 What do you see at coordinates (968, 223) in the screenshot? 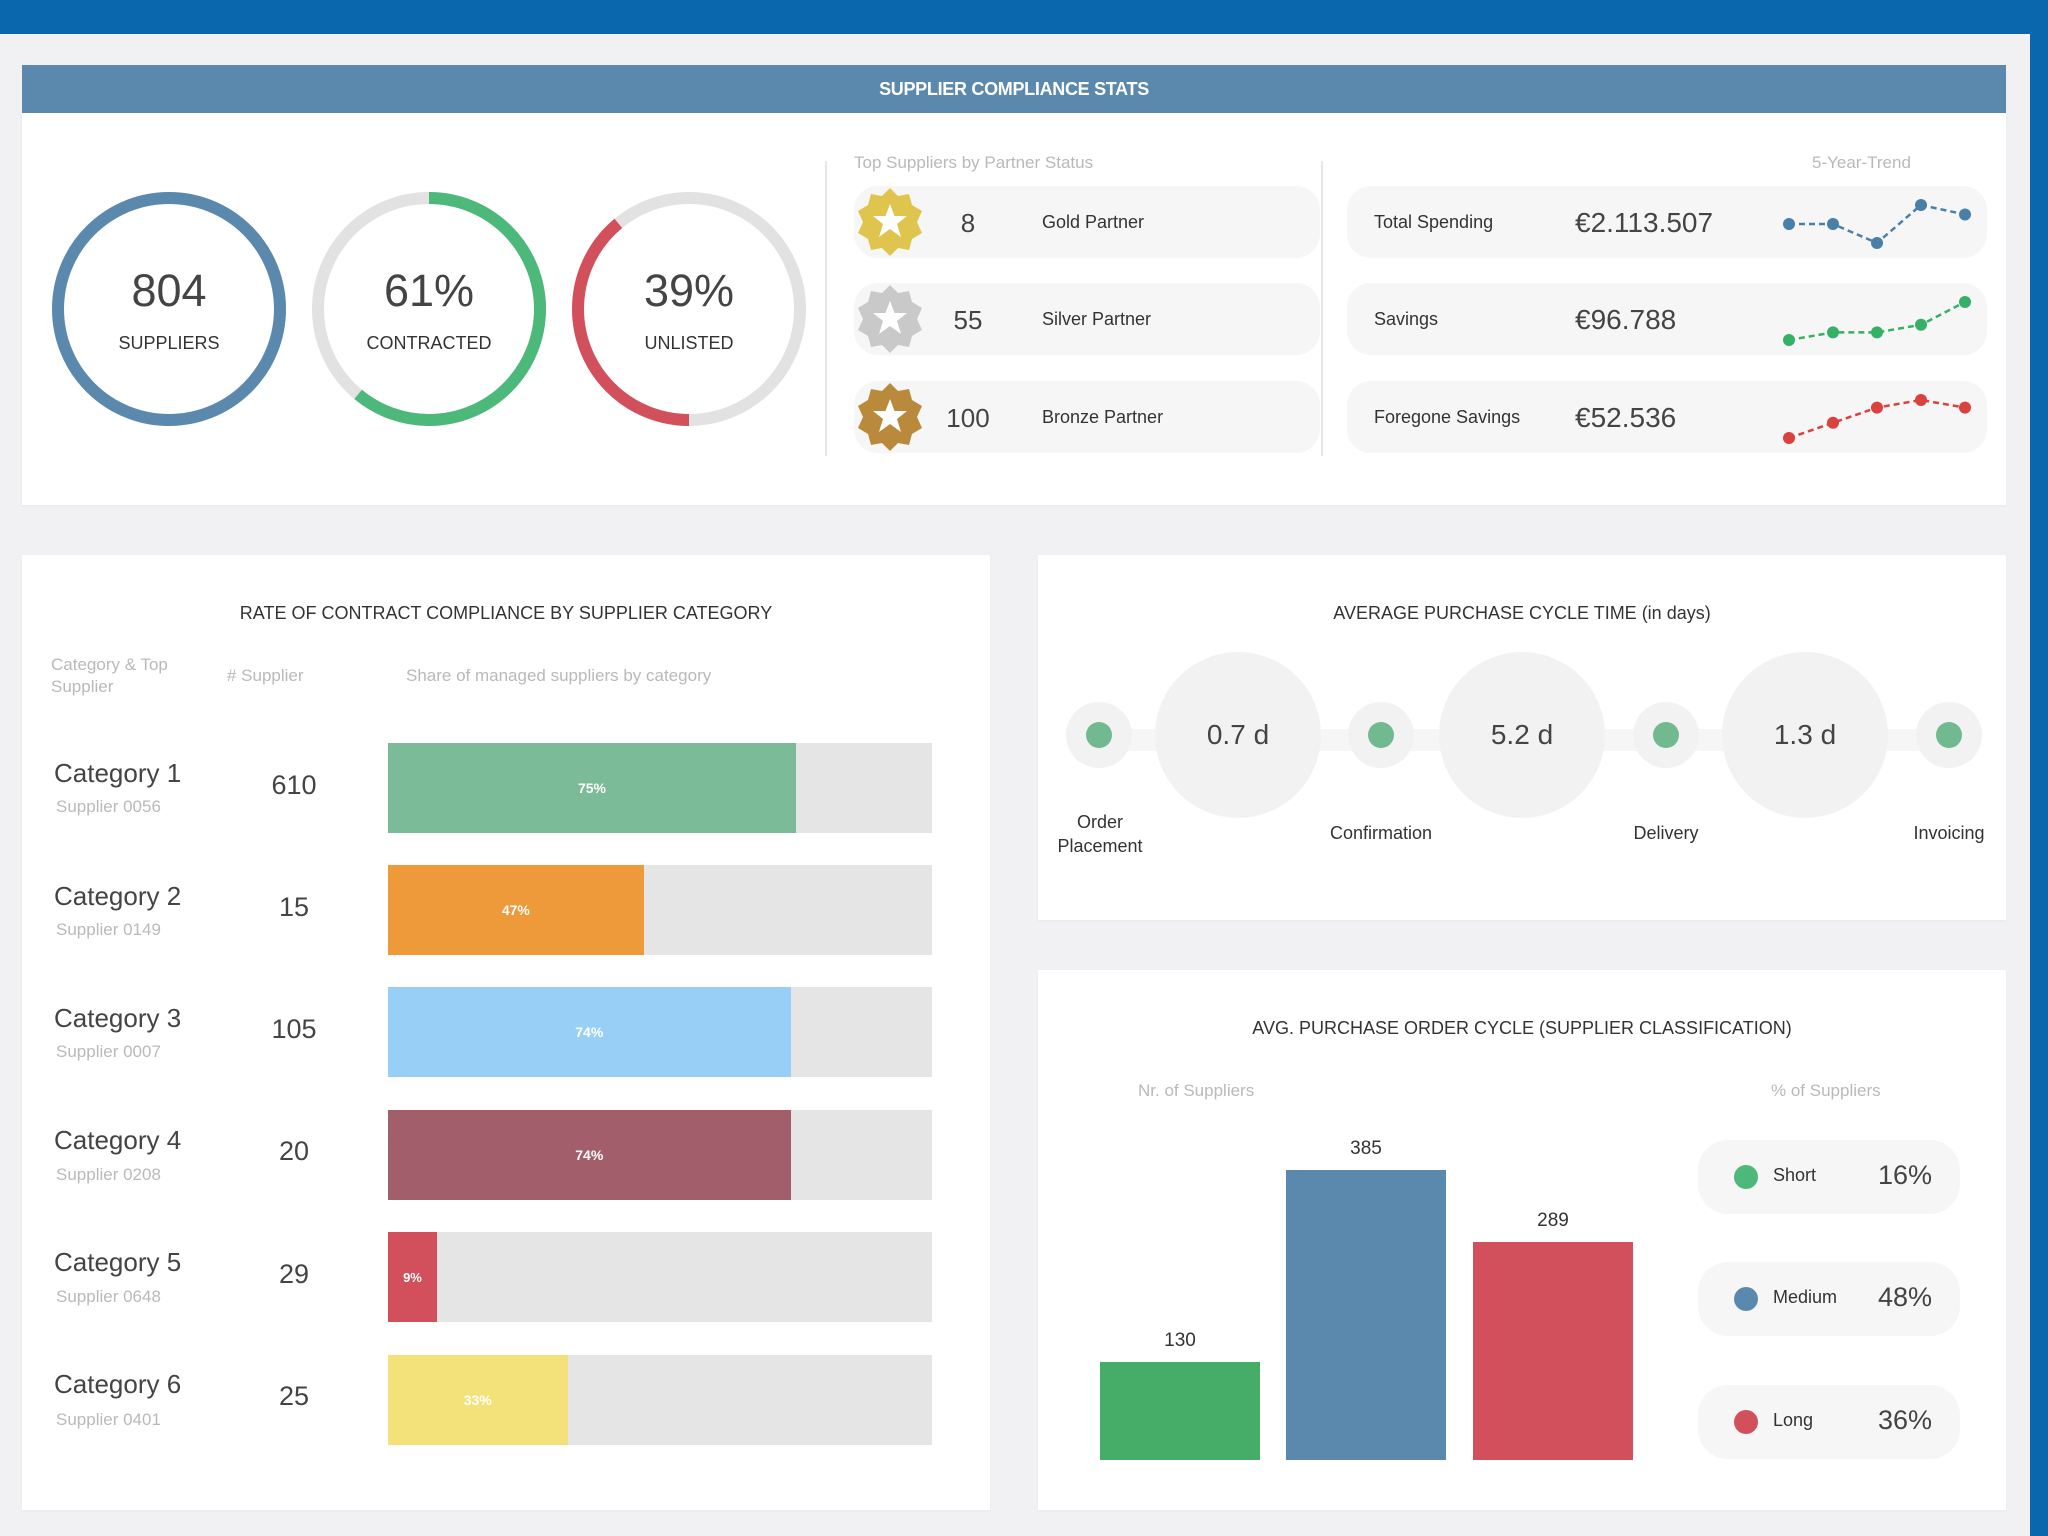
I see `gold-partner-count: 8` at bounding box center [968, 223].